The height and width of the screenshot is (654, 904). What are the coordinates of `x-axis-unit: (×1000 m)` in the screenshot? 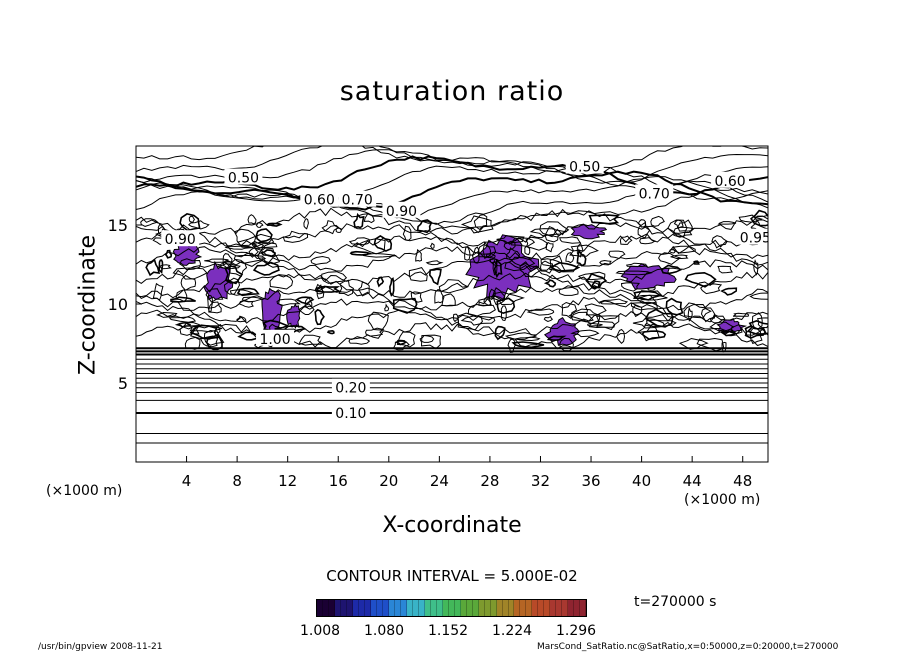 It's located at (722, 500).